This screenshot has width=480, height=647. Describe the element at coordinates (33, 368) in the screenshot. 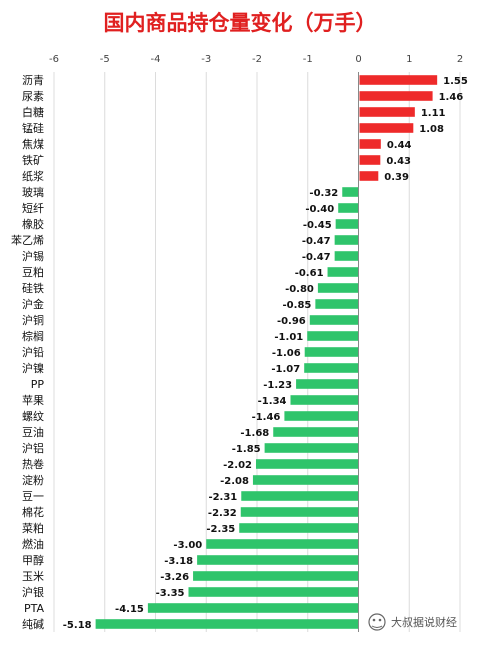

I see `category-label: 沪镍` at that location.